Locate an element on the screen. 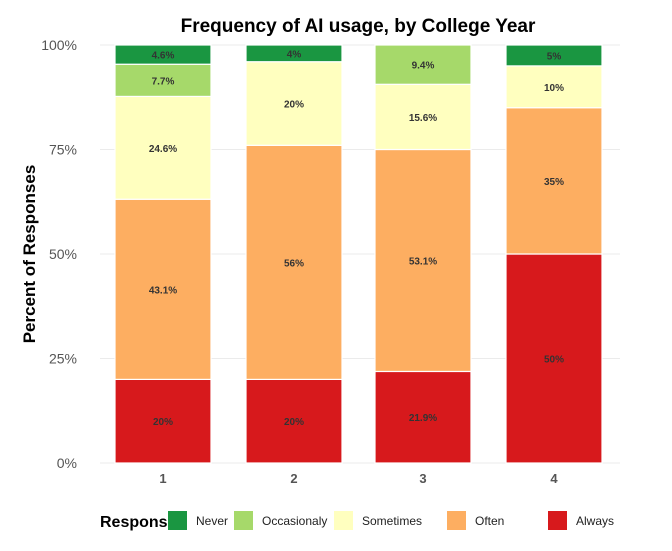 The image size is (672, 551). data-label: 10% is located at coordinates (554, 88).